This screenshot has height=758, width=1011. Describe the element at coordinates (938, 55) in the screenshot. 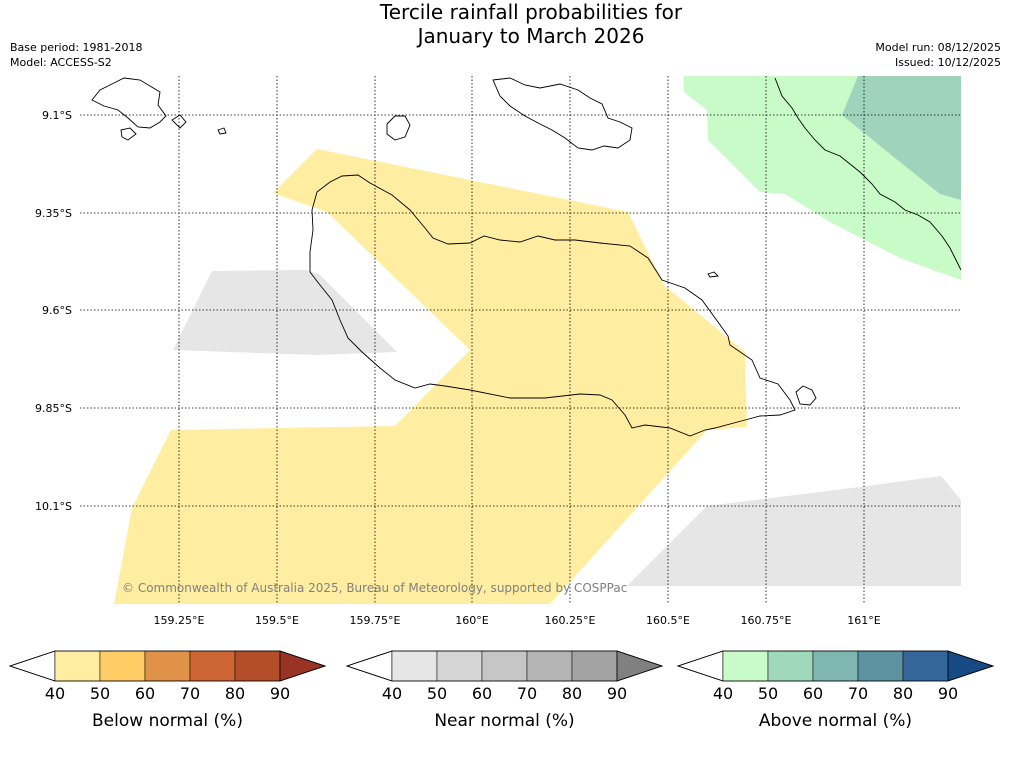

I see `meta-right: Model run: 08/12/2025 Issued: 10/12/2025` at that location.